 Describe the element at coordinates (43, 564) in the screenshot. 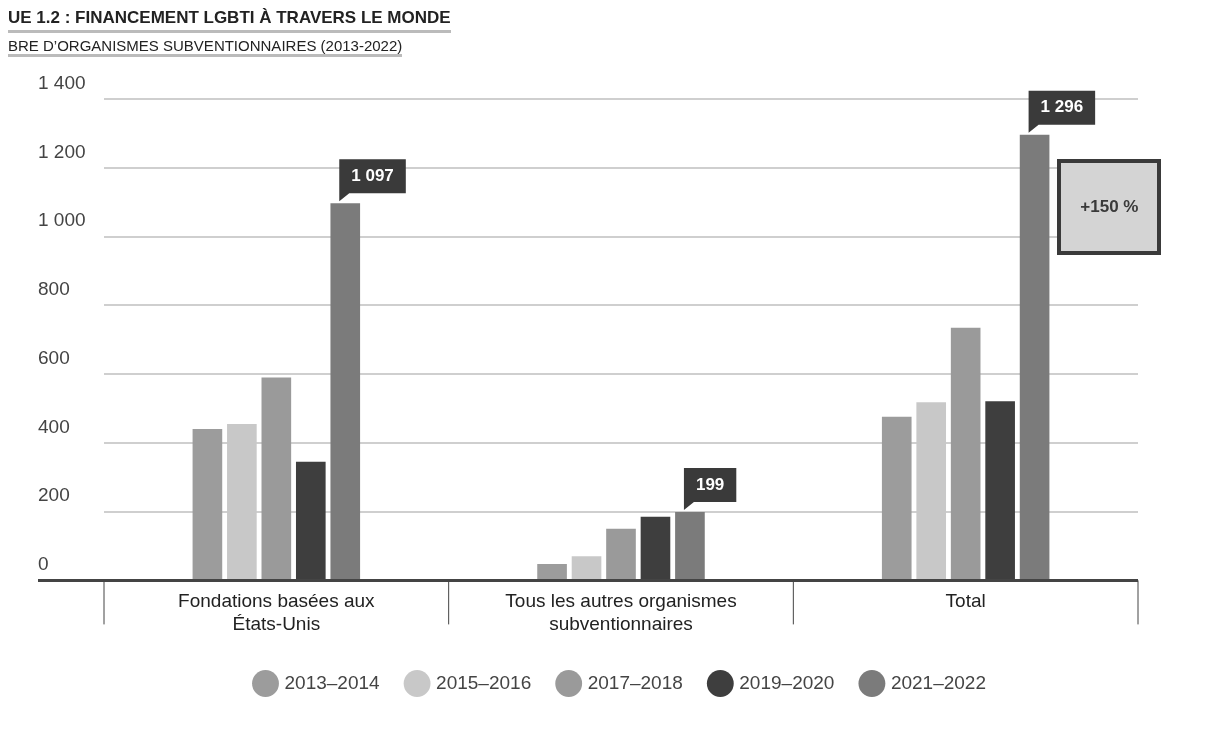

I see `y-tick-label: 0` at that location.